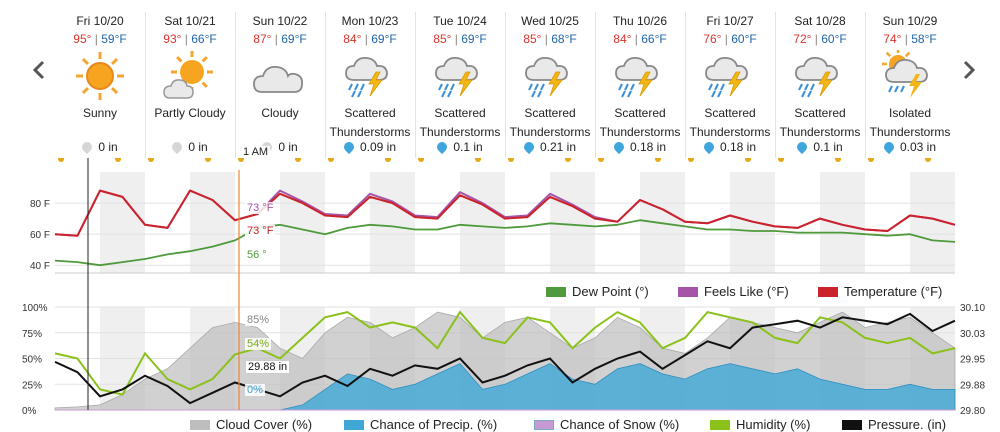  Describe the element at coordinates (352, 39) in the screenshot. I see `high-temp: 84°` at that location.